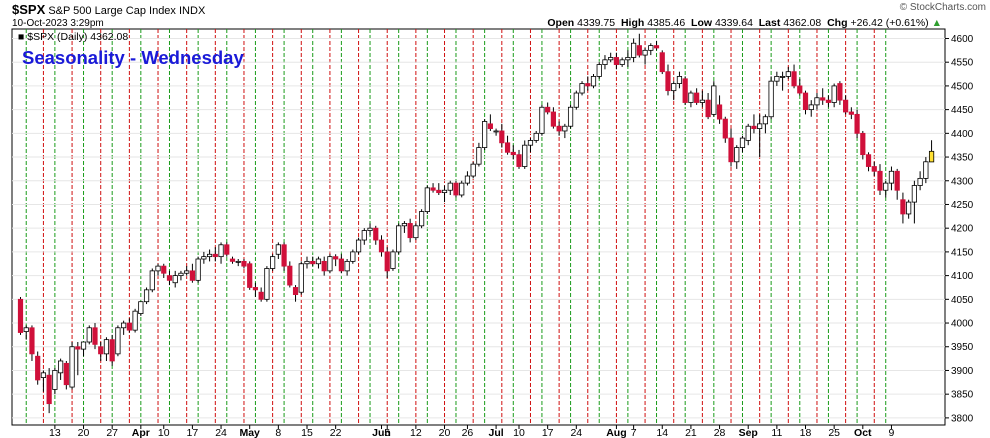 The height and width of the screenshot is (438, 990). What do you see at coordinates (666, 23) in the screenshot?
I see `high-value: 4385.46` at bounding box center [666, 23].